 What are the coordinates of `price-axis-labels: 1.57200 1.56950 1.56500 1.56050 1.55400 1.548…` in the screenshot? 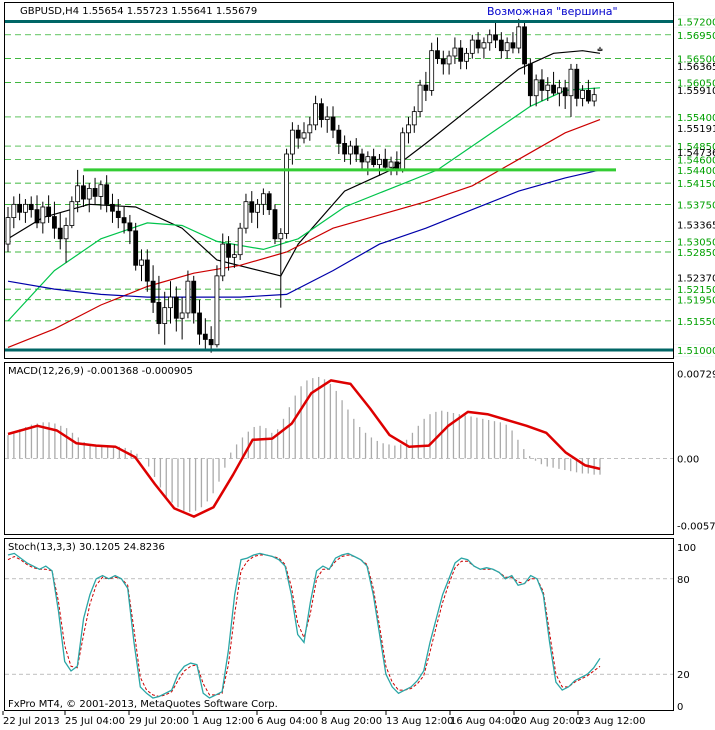 It's located at (694, 186).